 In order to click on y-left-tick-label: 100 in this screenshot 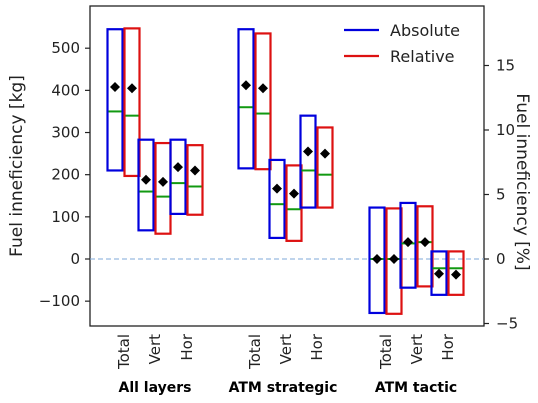, I will do `click(65, 217)`.